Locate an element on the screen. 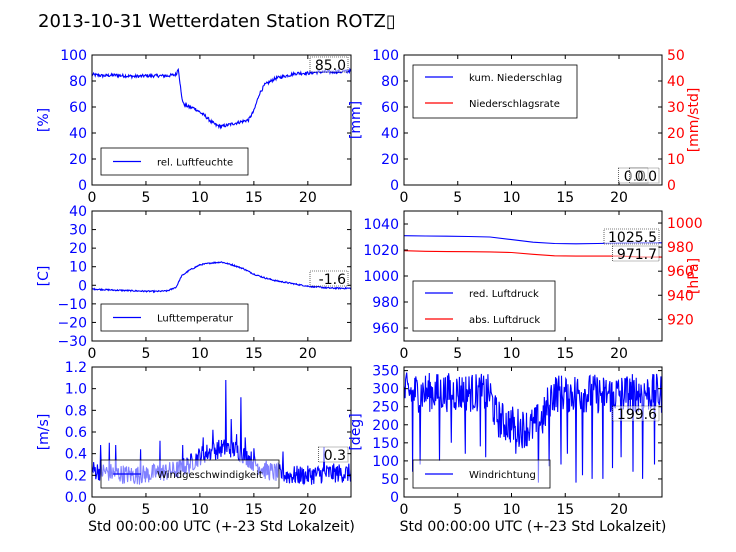 The image size is (736, 552). value-label: 0.3 is located at coordinates (335, 456).